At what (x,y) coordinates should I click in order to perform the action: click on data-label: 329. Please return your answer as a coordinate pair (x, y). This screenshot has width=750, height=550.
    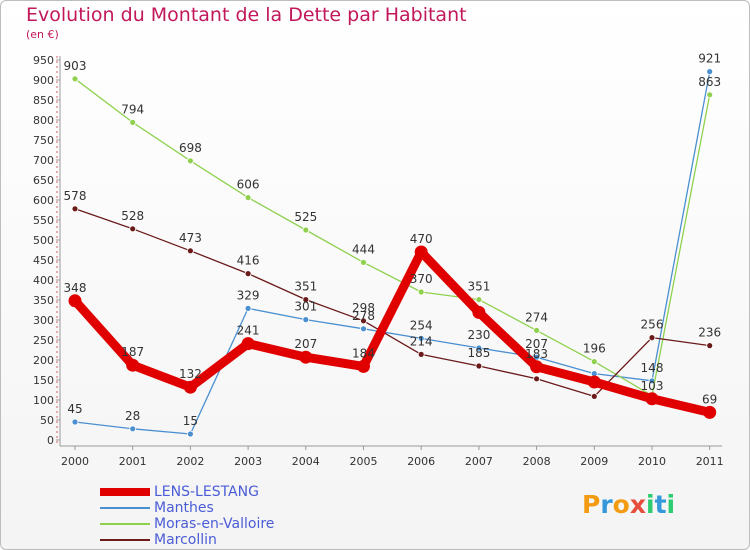
    Looking at the image, I should click on (248, 295).